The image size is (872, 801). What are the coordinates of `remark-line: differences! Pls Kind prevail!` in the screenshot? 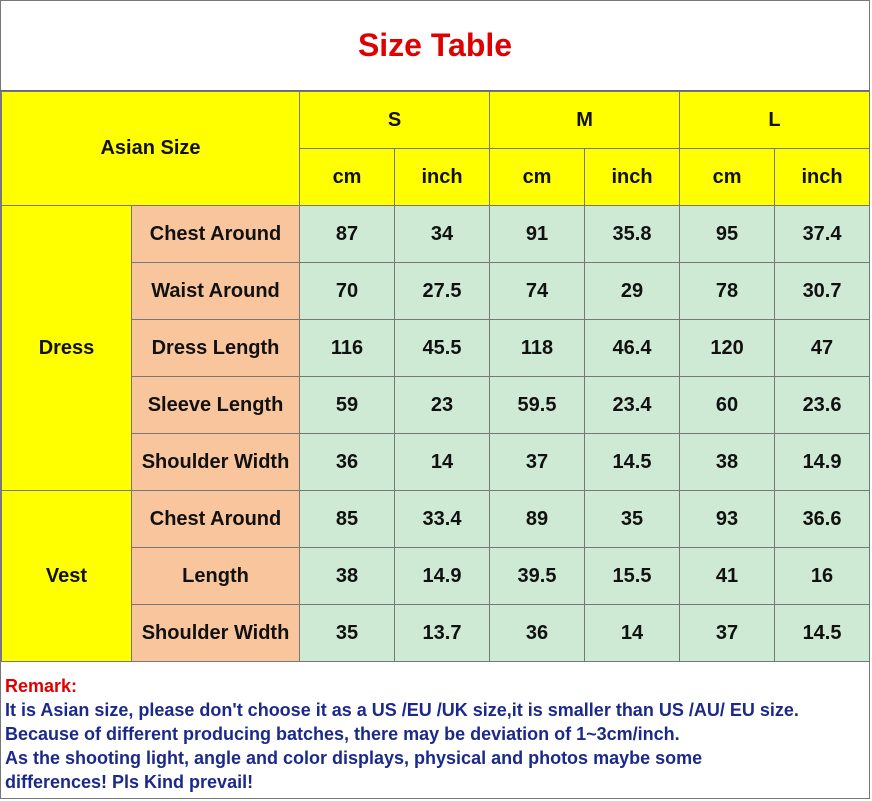 It's located at (129, 782).